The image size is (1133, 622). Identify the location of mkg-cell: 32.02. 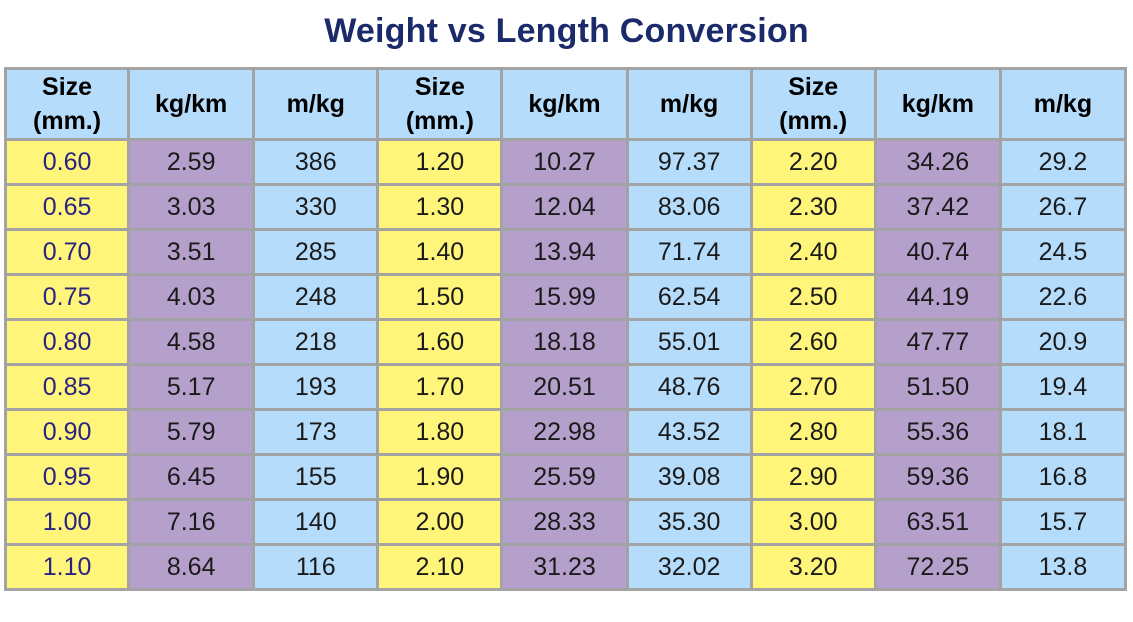
(689, 567).